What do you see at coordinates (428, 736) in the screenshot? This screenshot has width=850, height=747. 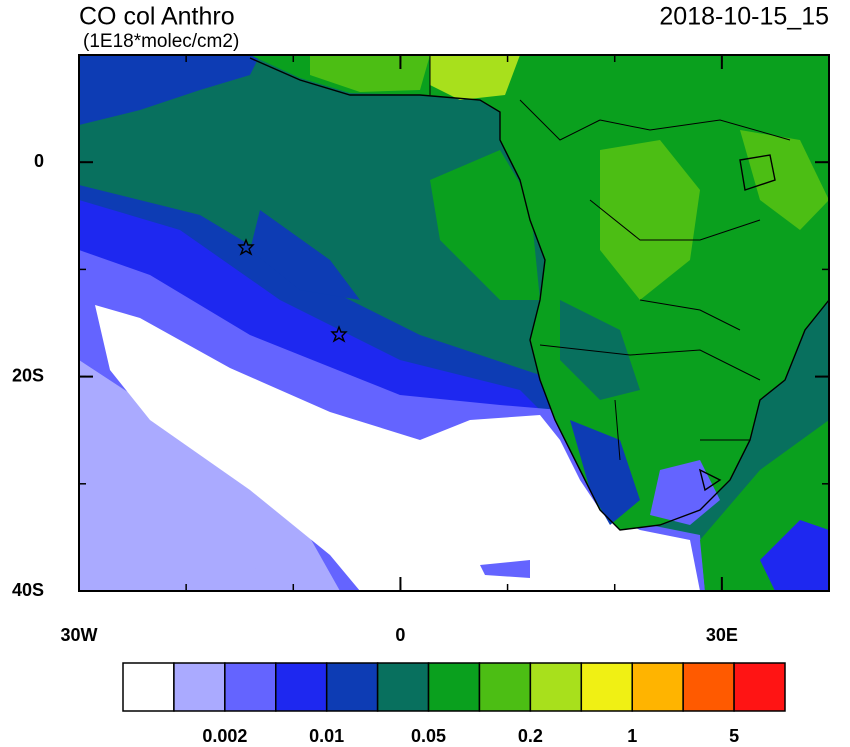 I see `colorbar-label: 0.05` at bounding box center [428, 736].